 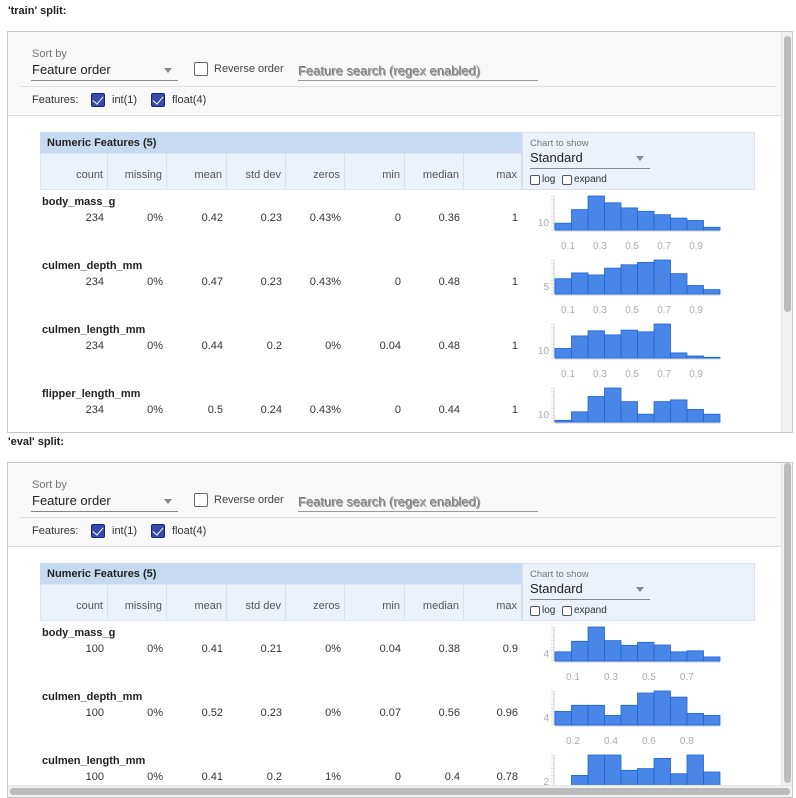 I want to click on chart-to-show-select: Standard, so click(x=590, y=590).